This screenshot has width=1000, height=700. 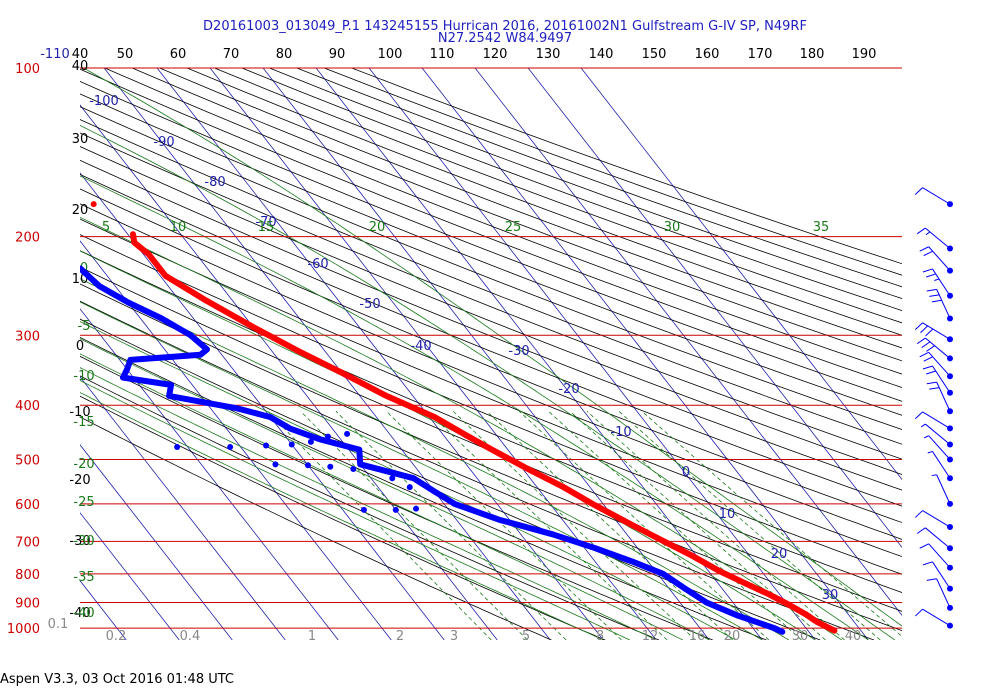 I want to click on isotherm-label: -60, so click(x=317, y=264).